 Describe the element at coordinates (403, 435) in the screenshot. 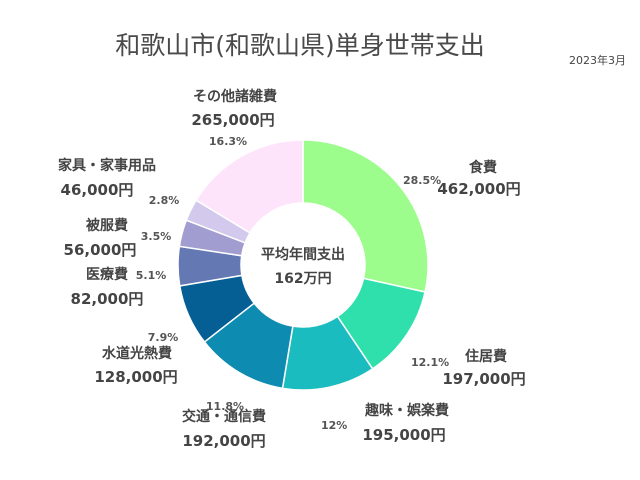

I see `slice-value-2: 195,000円` at that location.